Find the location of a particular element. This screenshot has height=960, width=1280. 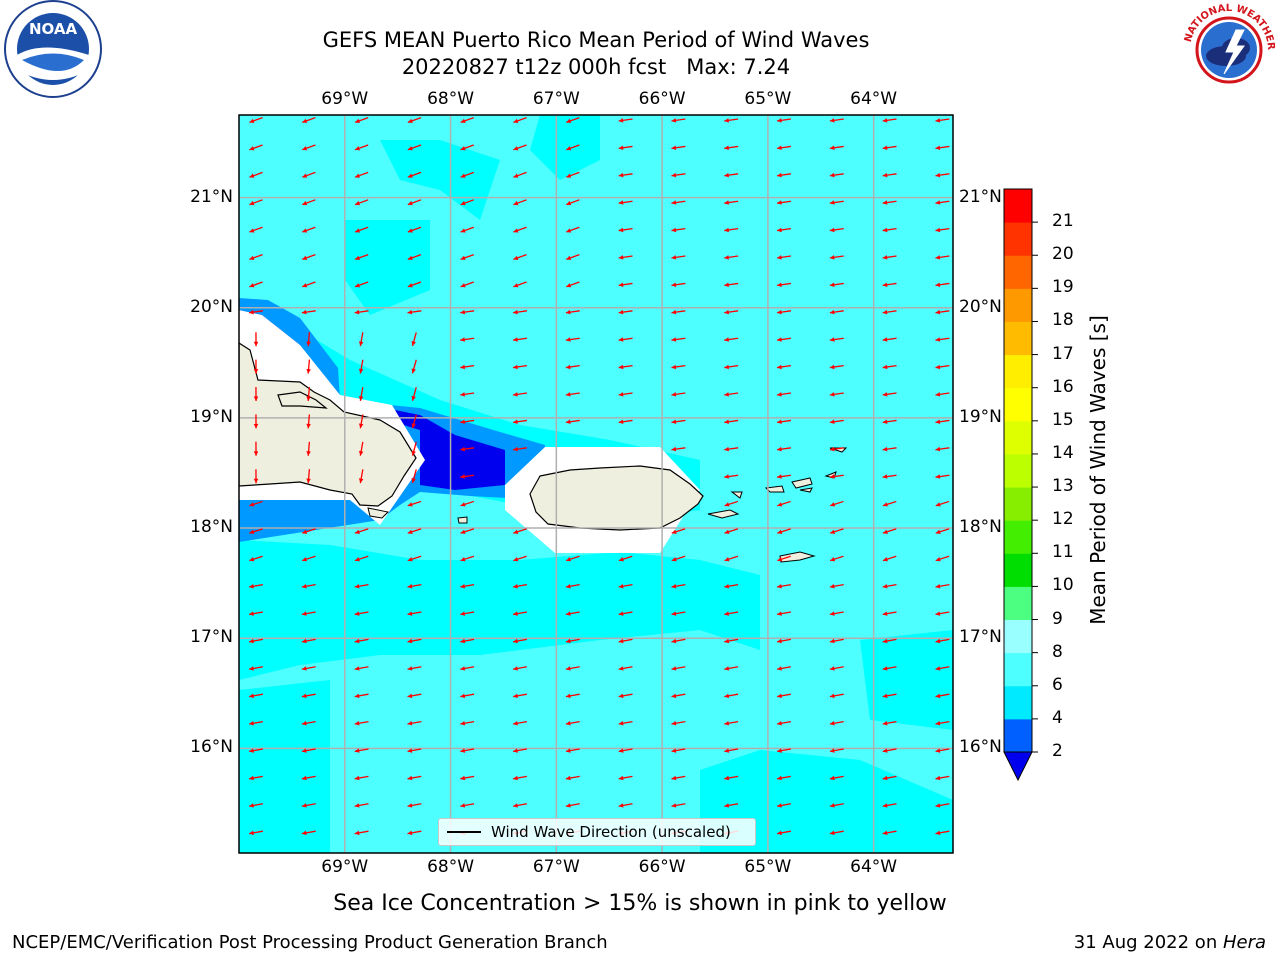

colorbar-tick-label: 2 is located at coordinates (1057, 751).